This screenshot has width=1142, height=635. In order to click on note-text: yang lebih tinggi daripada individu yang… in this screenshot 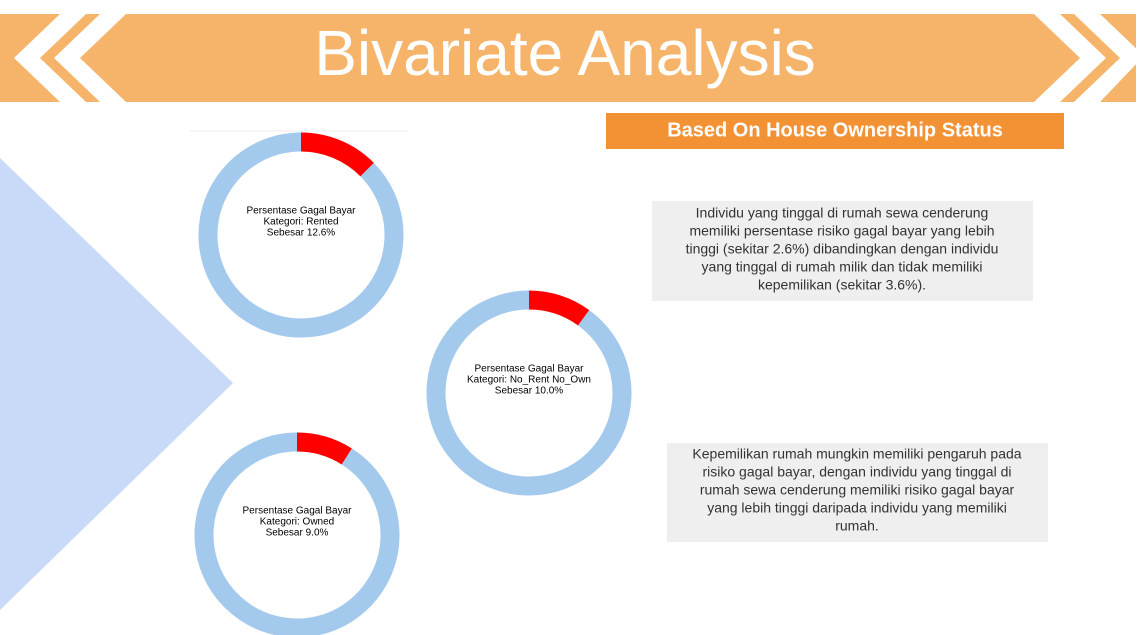, I will do `click(857, 508)`.